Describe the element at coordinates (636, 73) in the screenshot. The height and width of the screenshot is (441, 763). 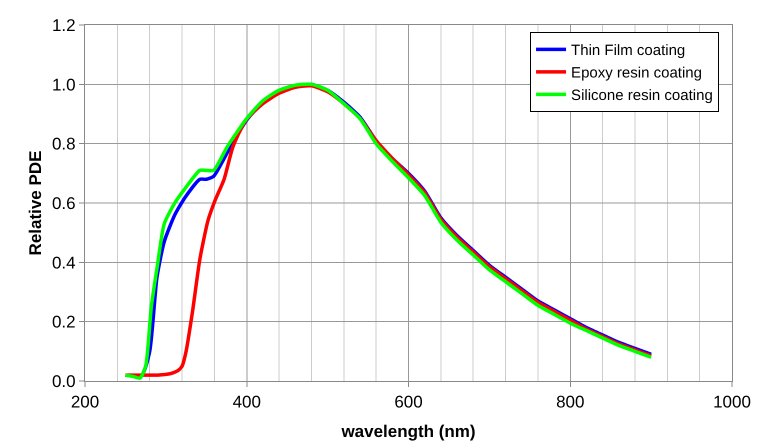
I see `legend-label: Epoxy resin coating` at that location.